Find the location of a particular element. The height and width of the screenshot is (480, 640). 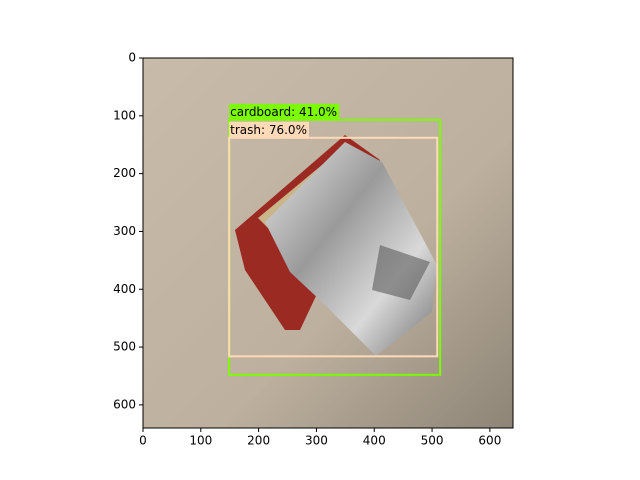

y-tick-label: 600 is located at coordinates (124, 404).